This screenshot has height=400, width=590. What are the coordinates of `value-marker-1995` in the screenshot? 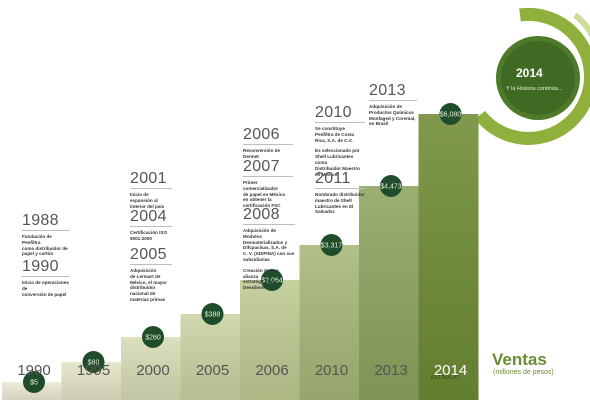 It's located at (93, 362).